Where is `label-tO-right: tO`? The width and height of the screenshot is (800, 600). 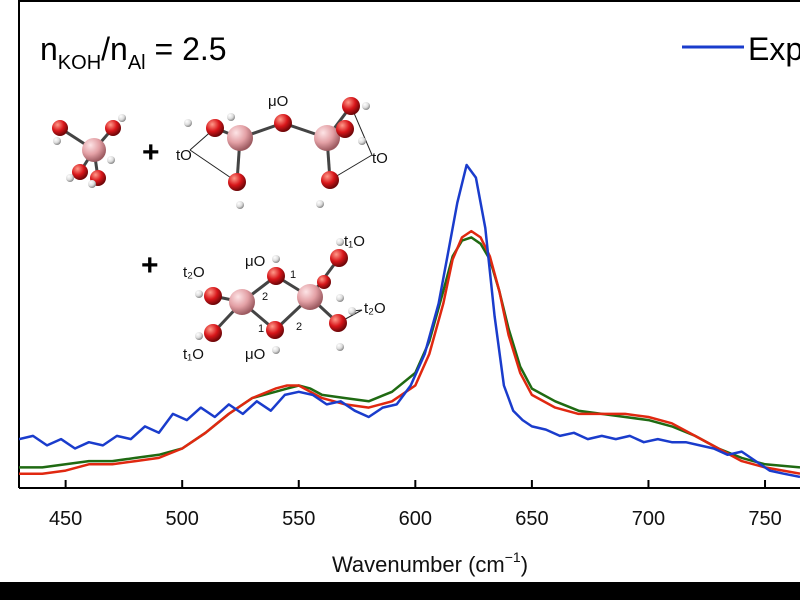
label-tO-right: tO is located at coordinates (380, 158).